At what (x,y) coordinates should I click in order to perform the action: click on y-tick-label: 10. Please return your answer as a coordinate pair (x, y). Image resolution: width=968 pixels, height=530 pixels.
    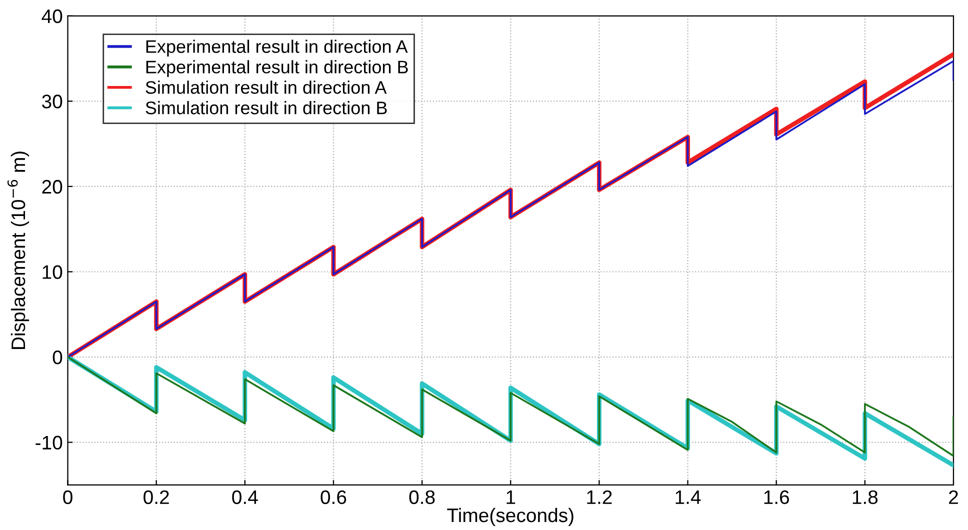
    Looking at the image, I should click on (52, 272).